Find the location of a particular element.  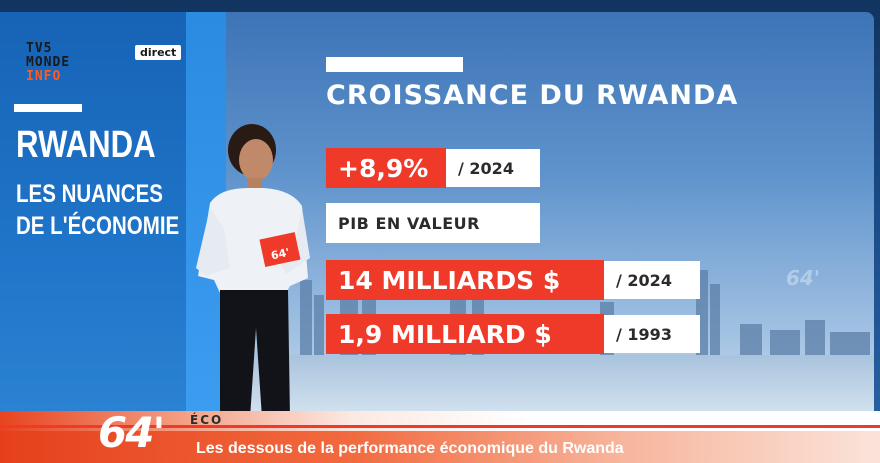

presenter: 64' is located at coordinates (253, 271).